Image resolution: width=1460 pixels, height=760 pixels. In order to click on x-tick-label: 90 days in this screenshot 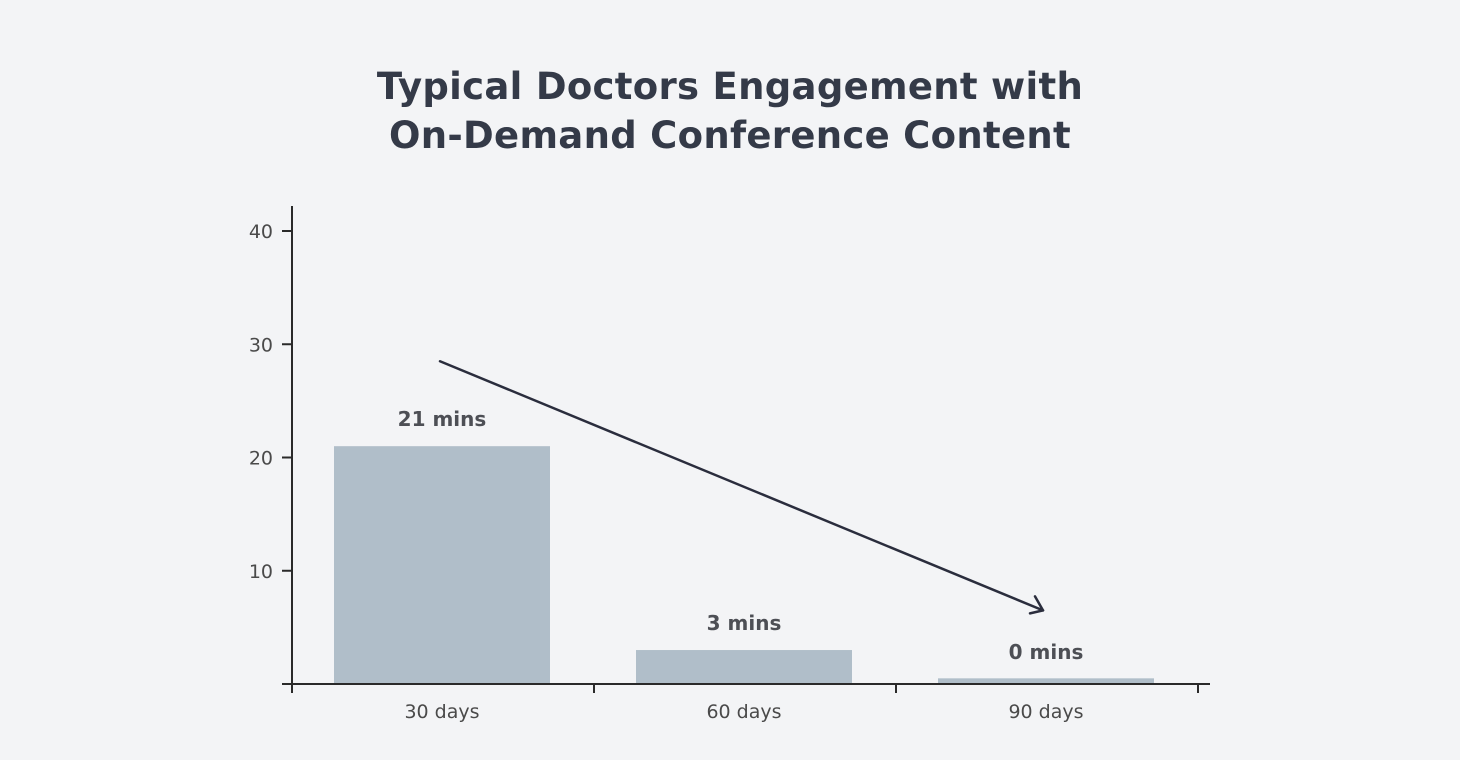, I will do `click(1045, 712)`.